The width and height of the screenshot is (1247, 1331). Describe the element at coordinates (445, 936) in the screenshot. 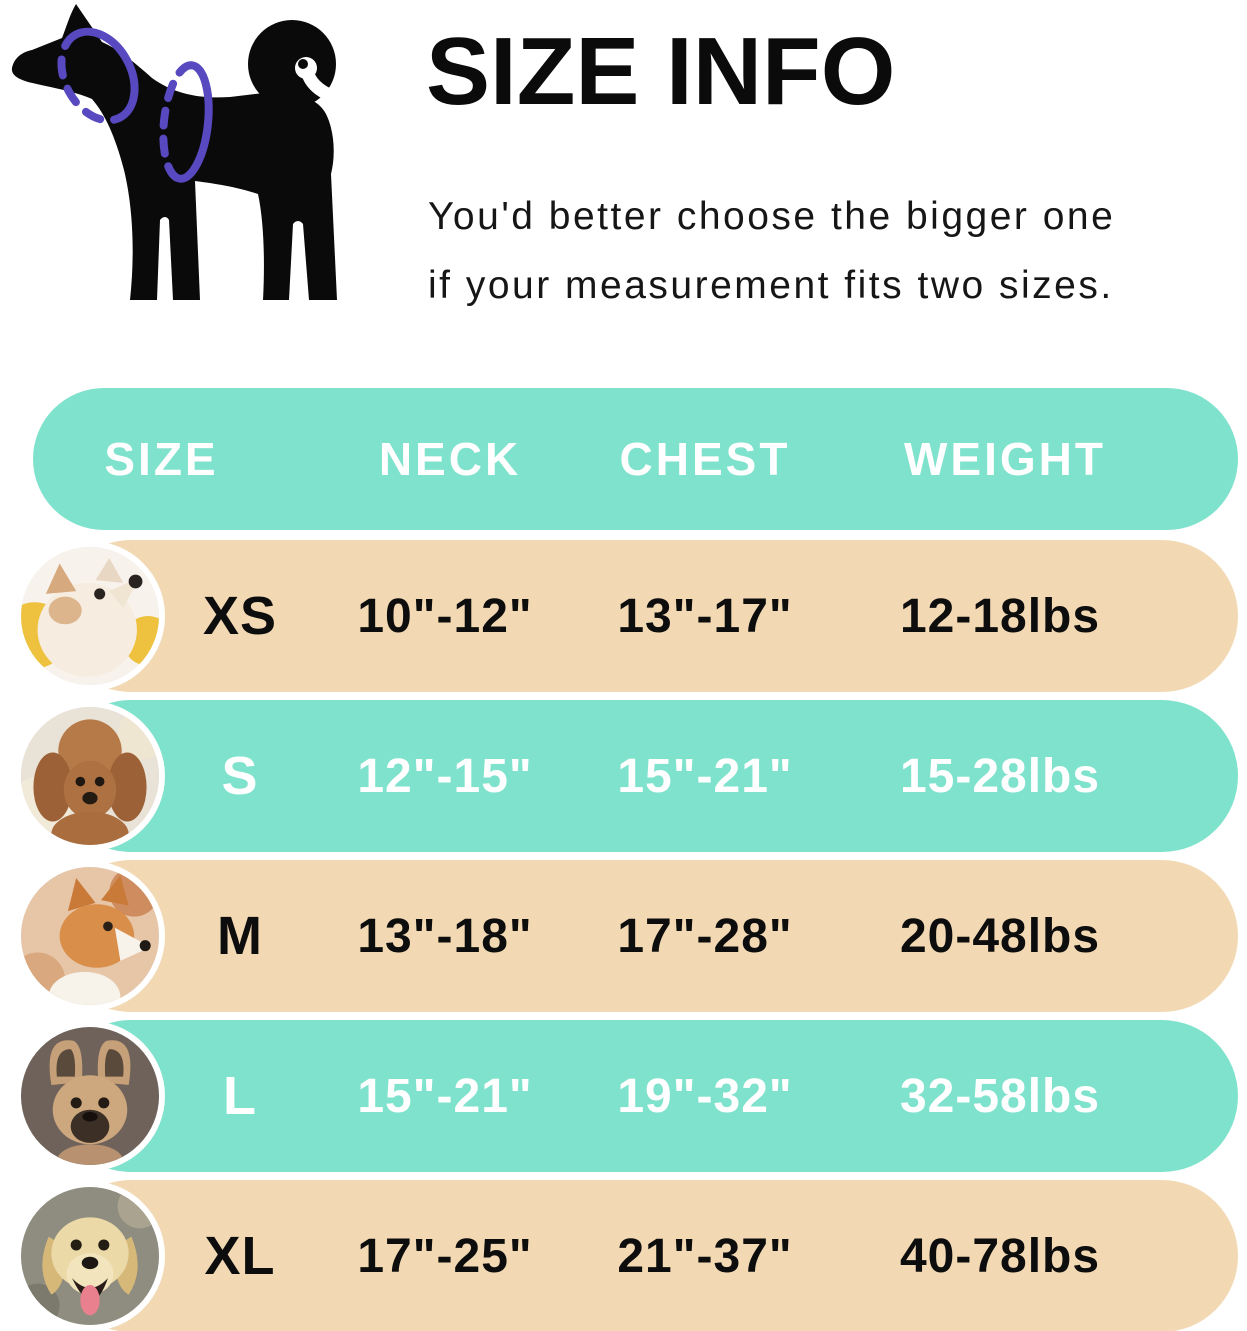

I see `neck-cell: 13"-18"` at that location.